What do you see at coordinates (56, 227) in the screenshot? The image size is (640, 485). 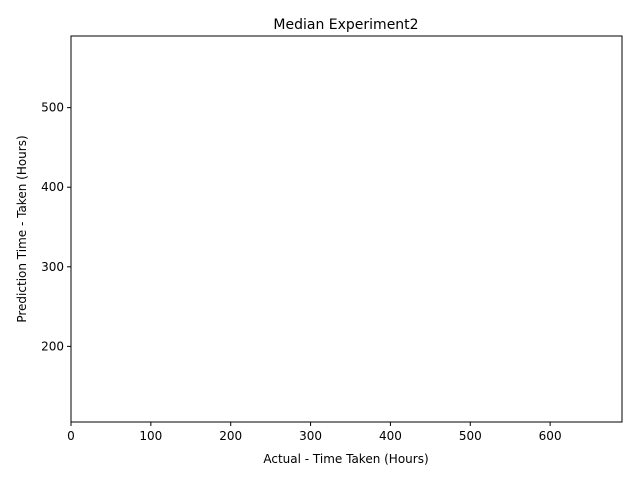 I see `y-axis-ticks: 200 300 400 500` at bounding box center [56, 227].